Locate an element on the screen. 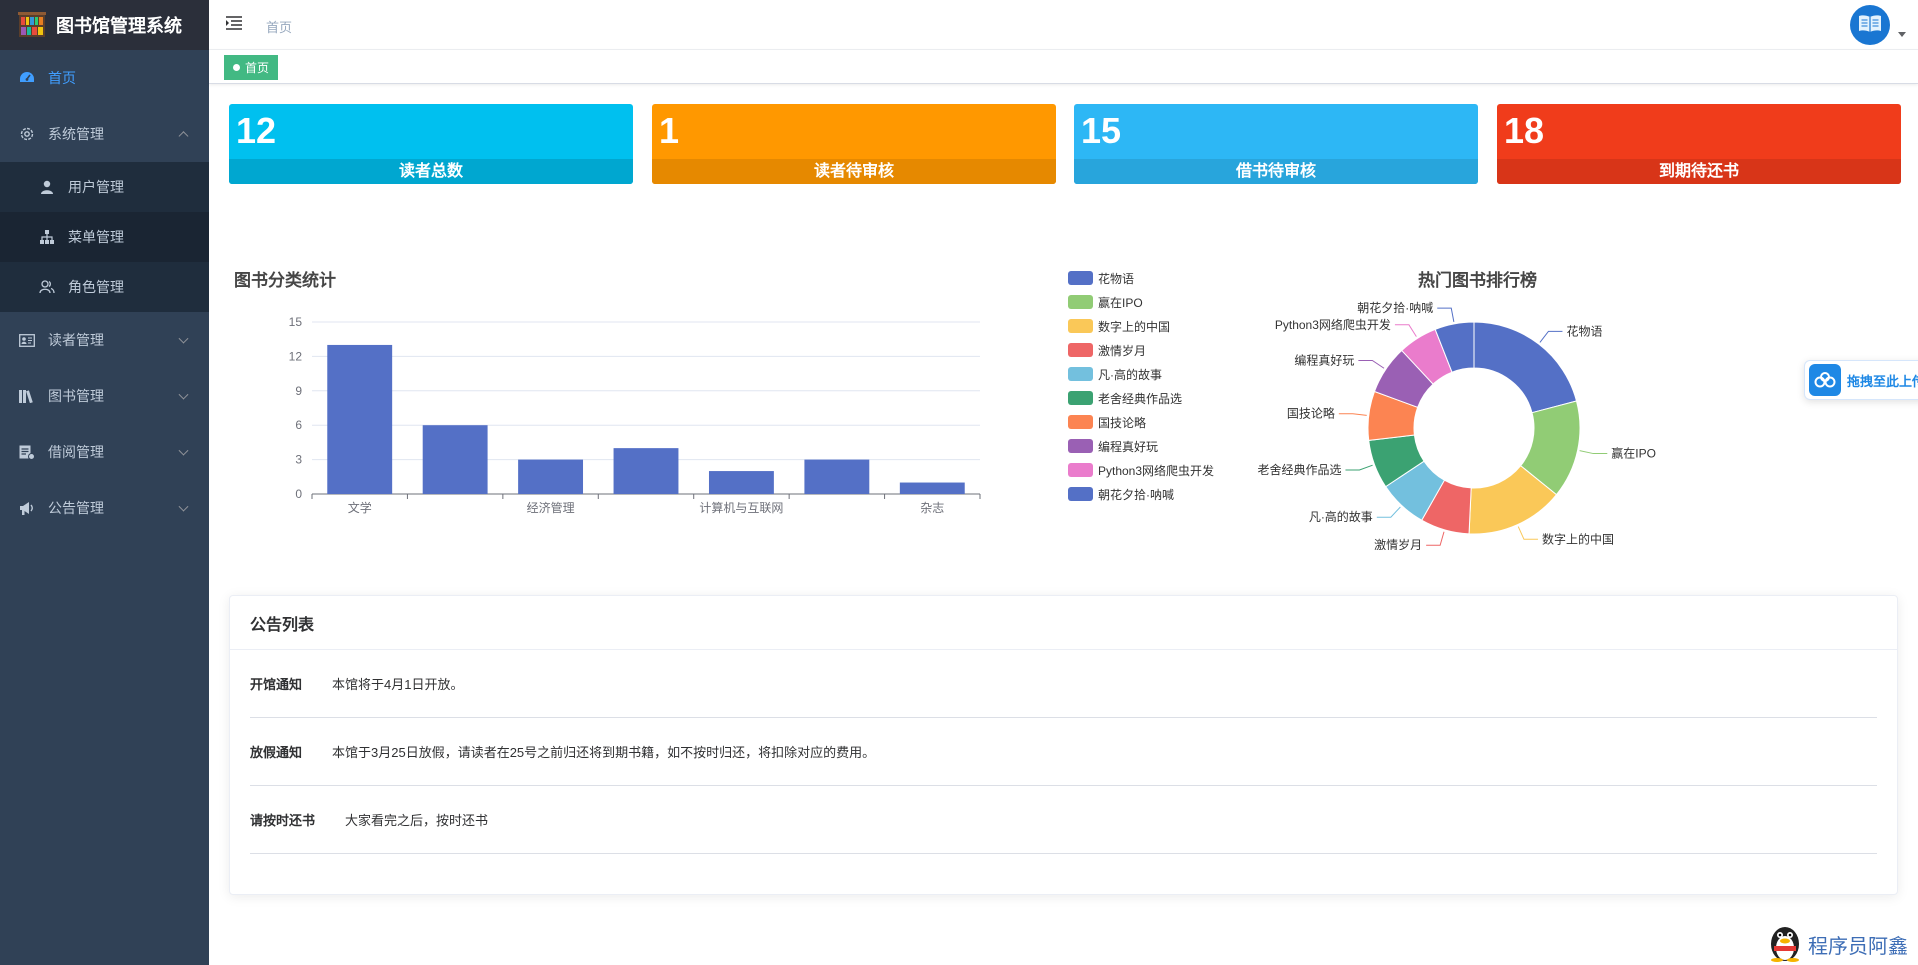 The width and height of the screenshot is (1918, 965). tags-view: 首页 is located at coordinates (1063, 67).